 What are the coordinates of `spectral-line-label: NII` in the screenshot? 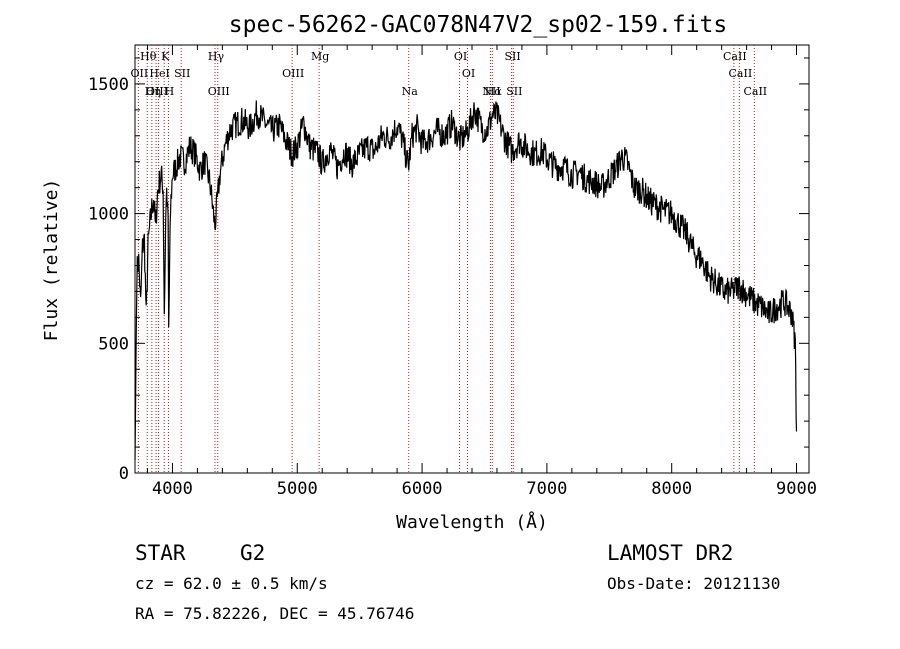 It's located at (491, 91).